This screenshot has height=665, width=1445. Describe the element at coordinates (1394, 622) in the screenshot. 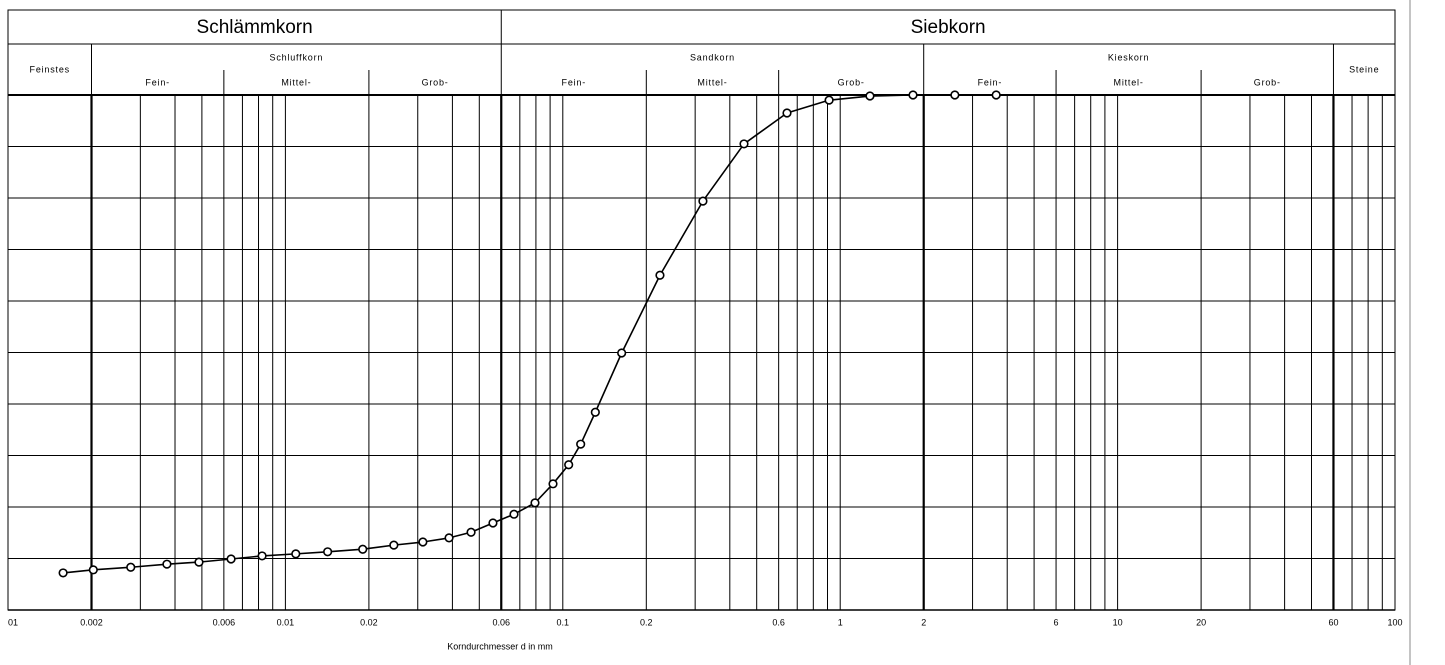

I see `x-tick-label: 100` at that location.